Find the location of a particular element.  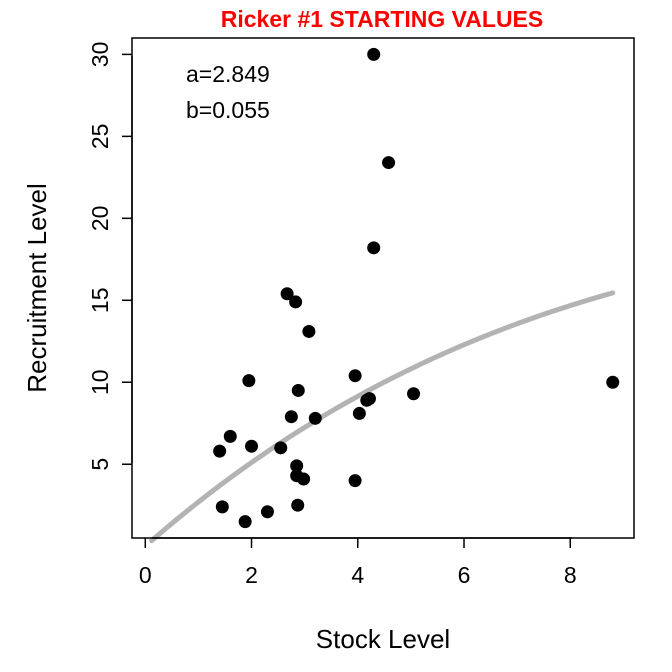

y-tick-label: 15 is located at coordinates (100, 300).